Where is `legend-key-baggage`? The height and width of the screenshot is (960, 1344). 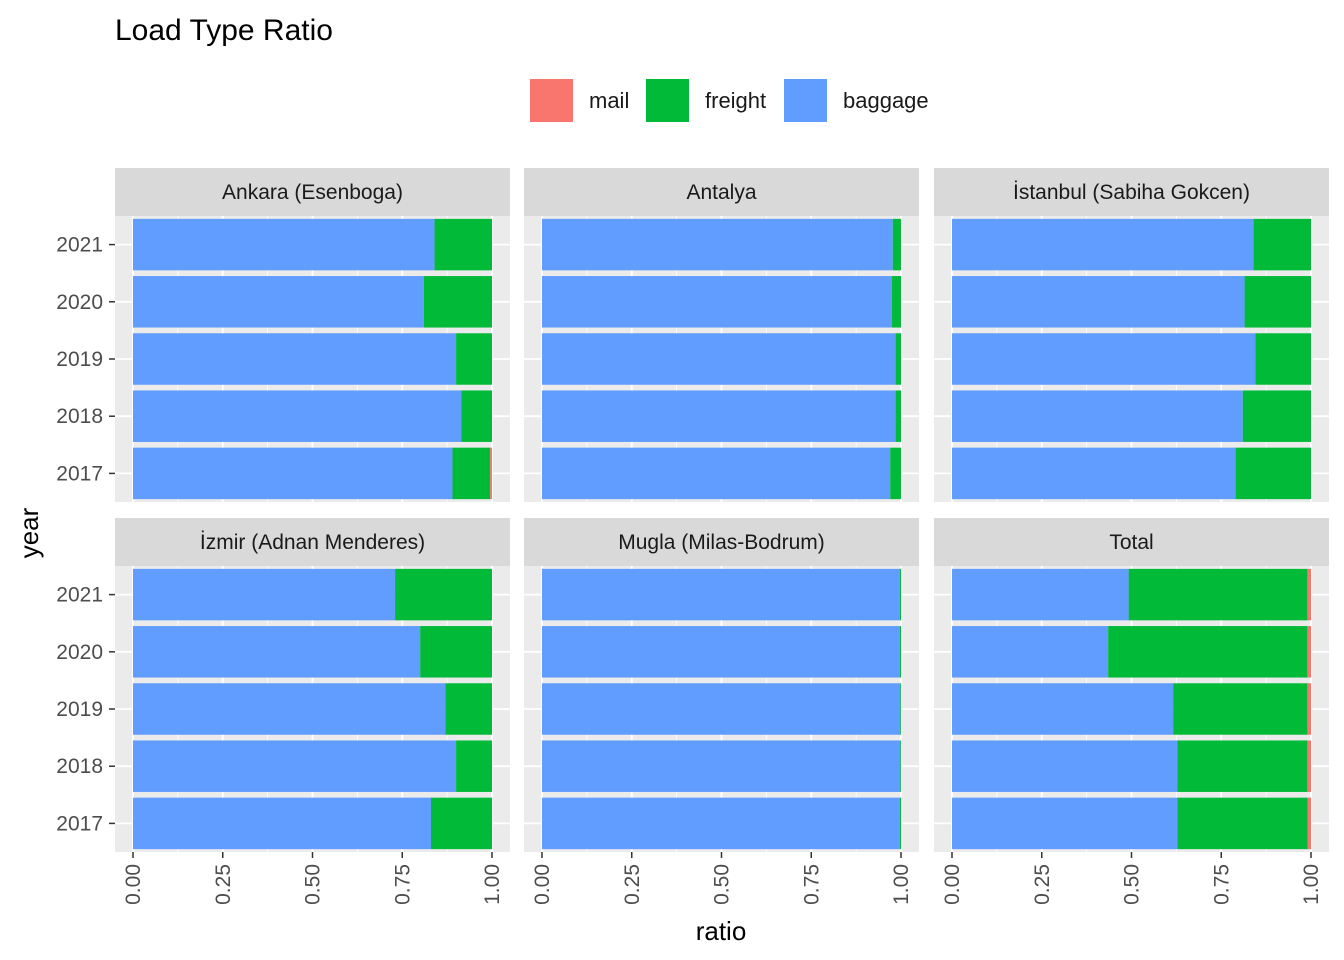
legend-key-baggage is located at coordinates (805, 100).